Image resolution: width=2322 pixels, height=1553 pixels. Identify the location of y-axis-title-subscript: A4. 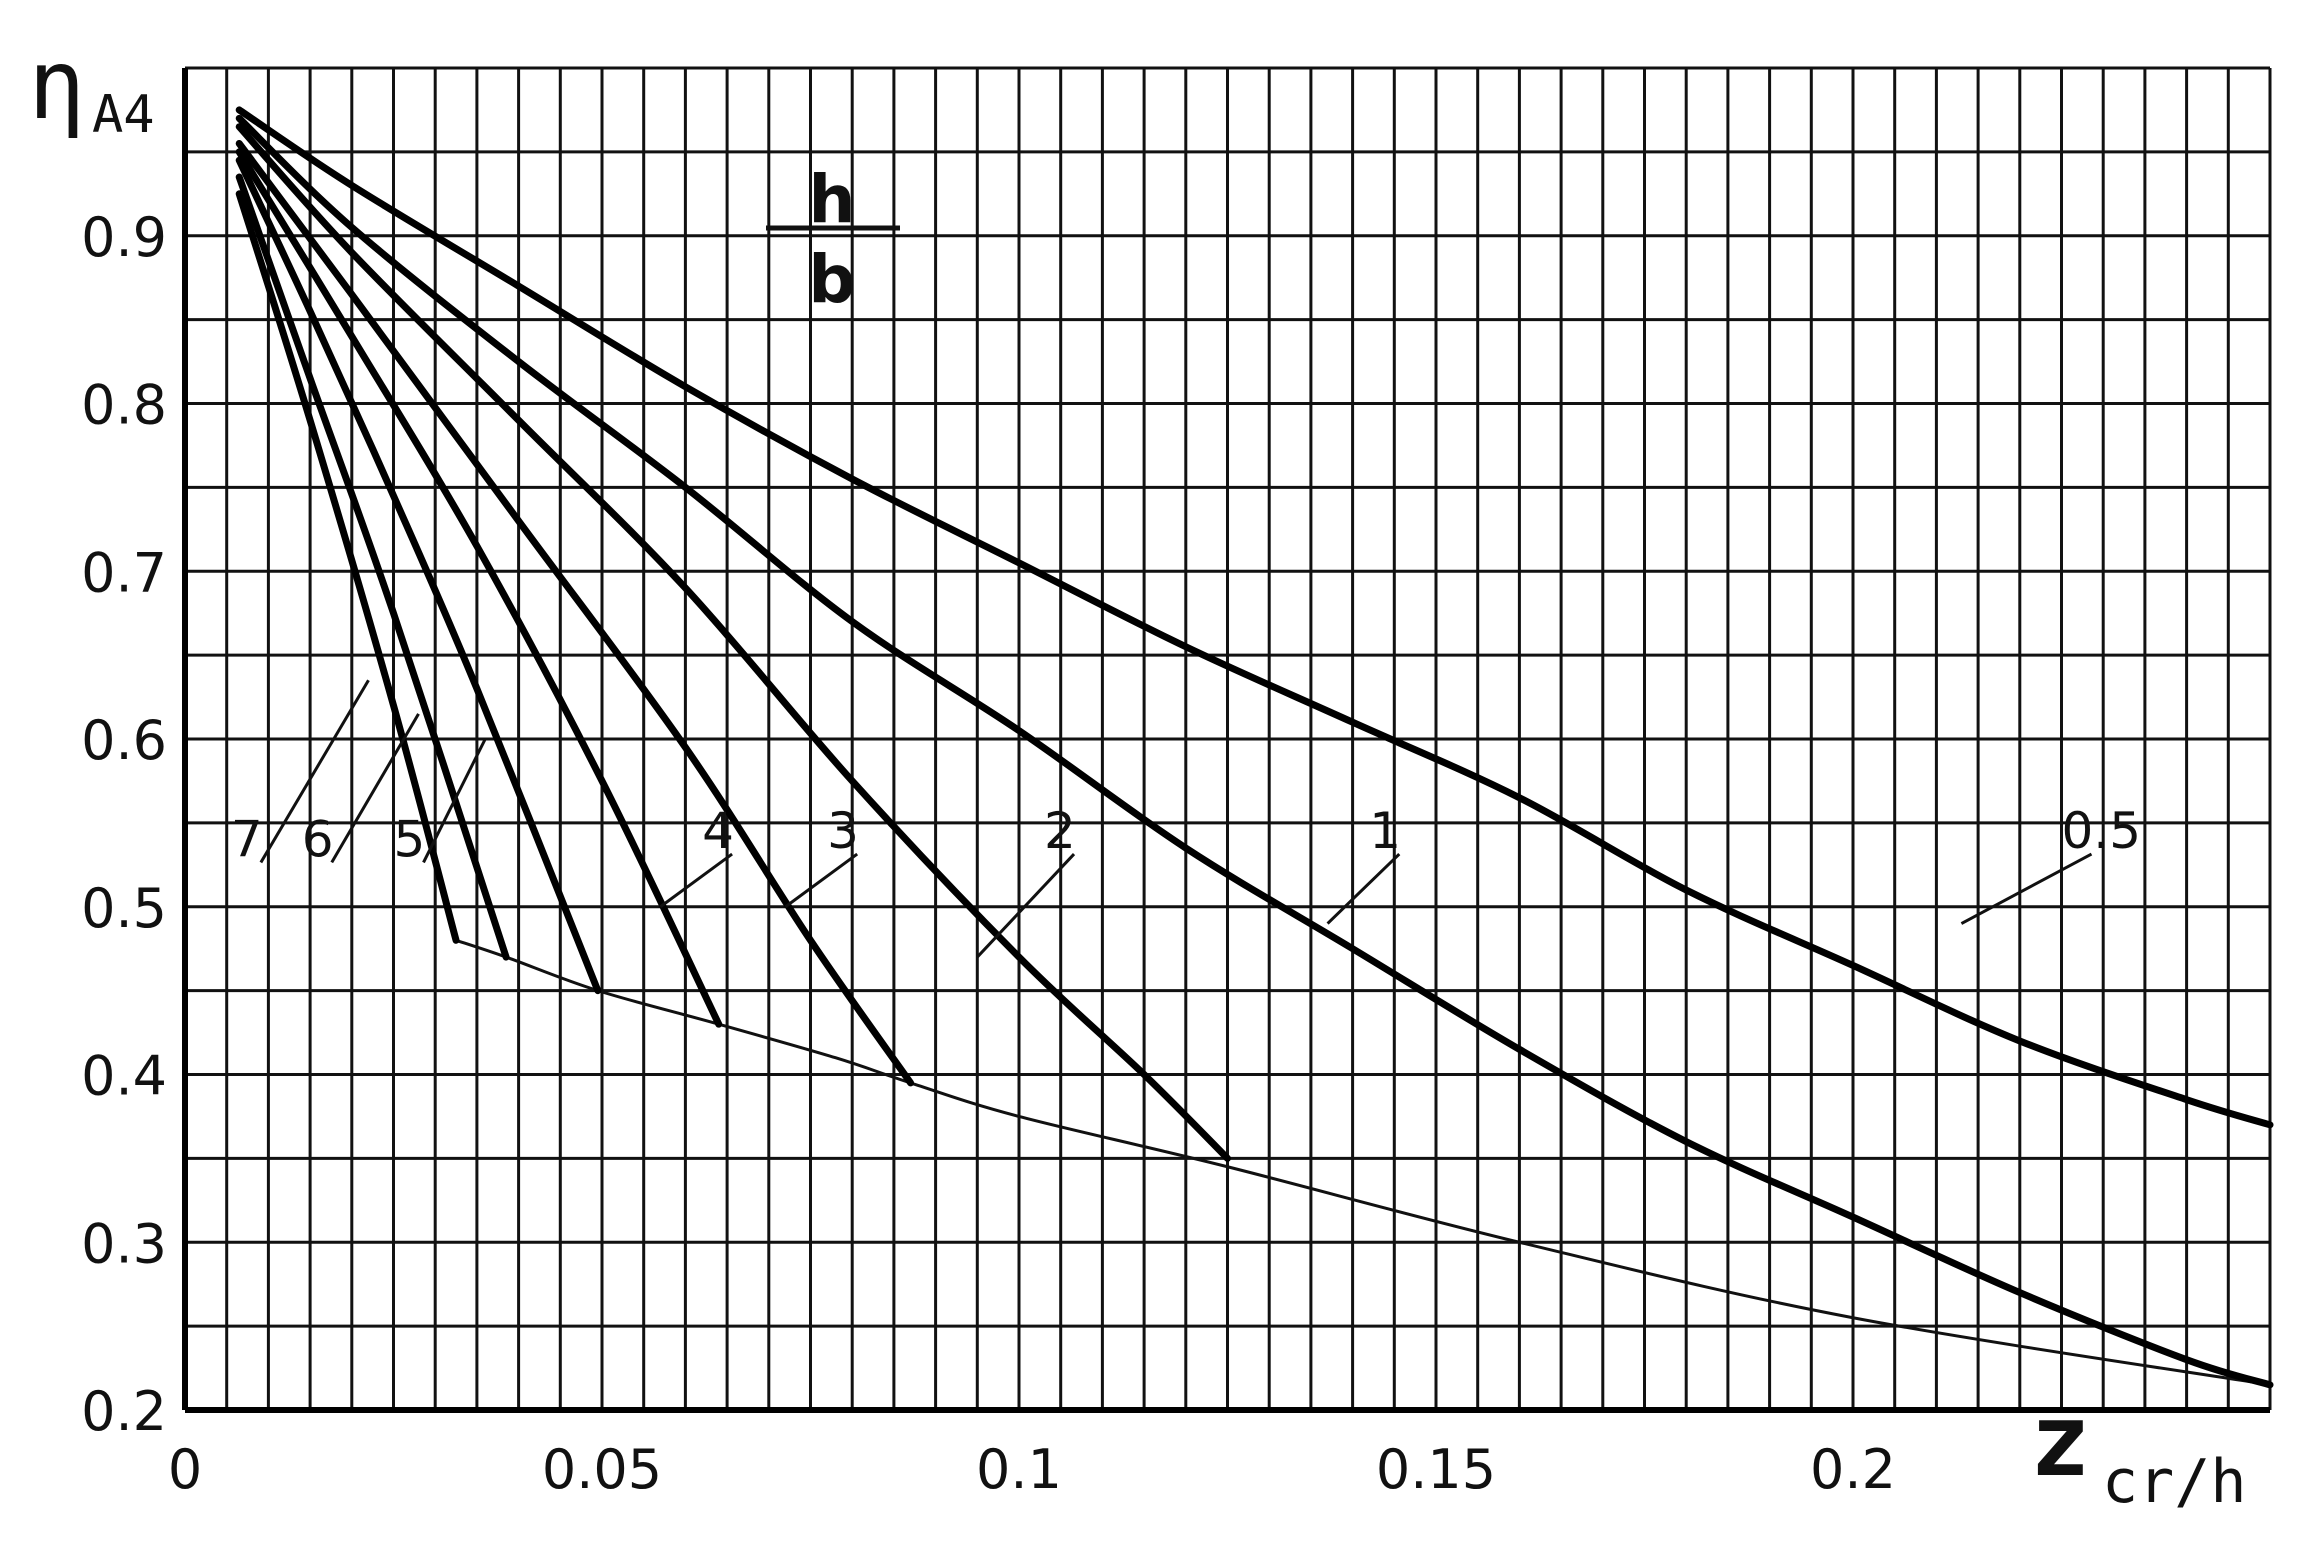
(123, 115).